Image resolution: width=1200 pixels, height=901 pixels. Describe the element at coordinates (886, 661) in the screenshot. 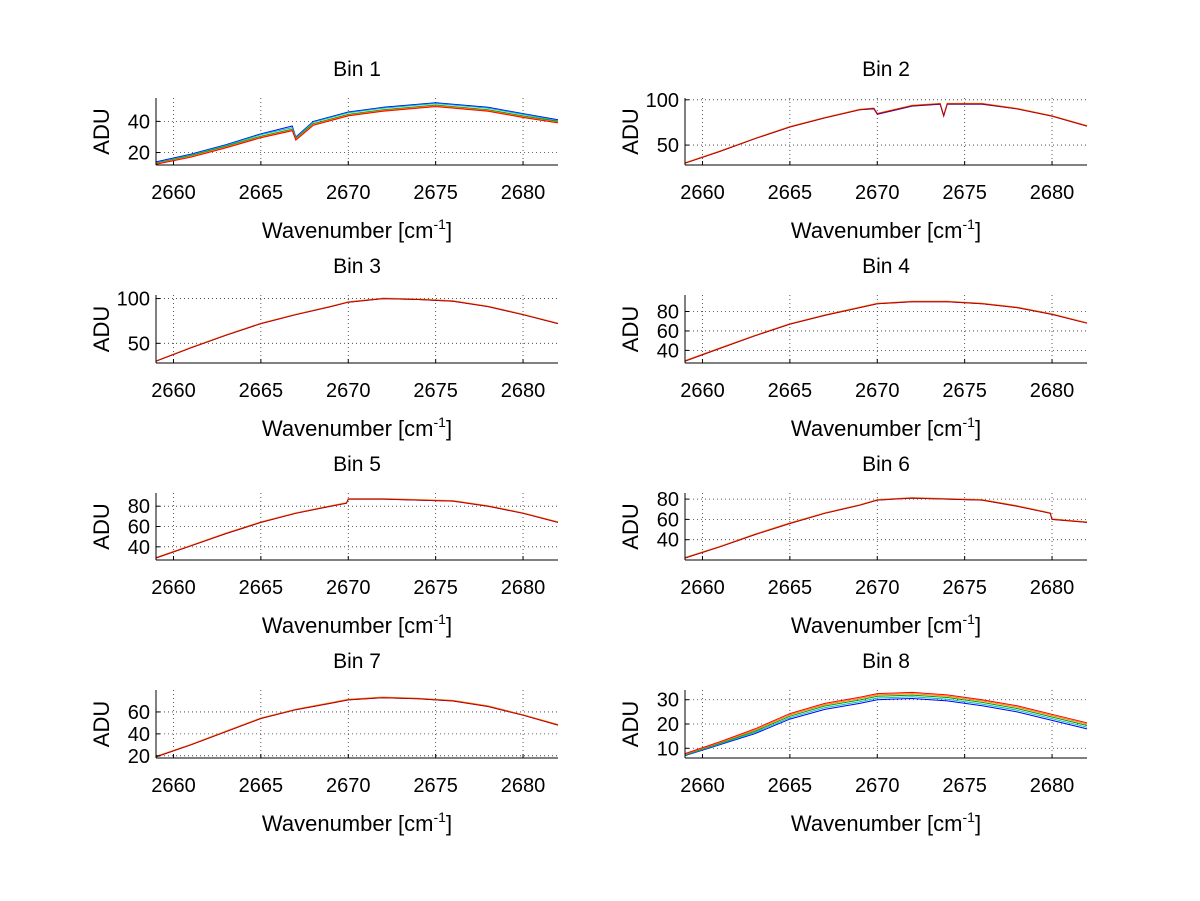

I see `subplot-title: Bin 8` at that location.